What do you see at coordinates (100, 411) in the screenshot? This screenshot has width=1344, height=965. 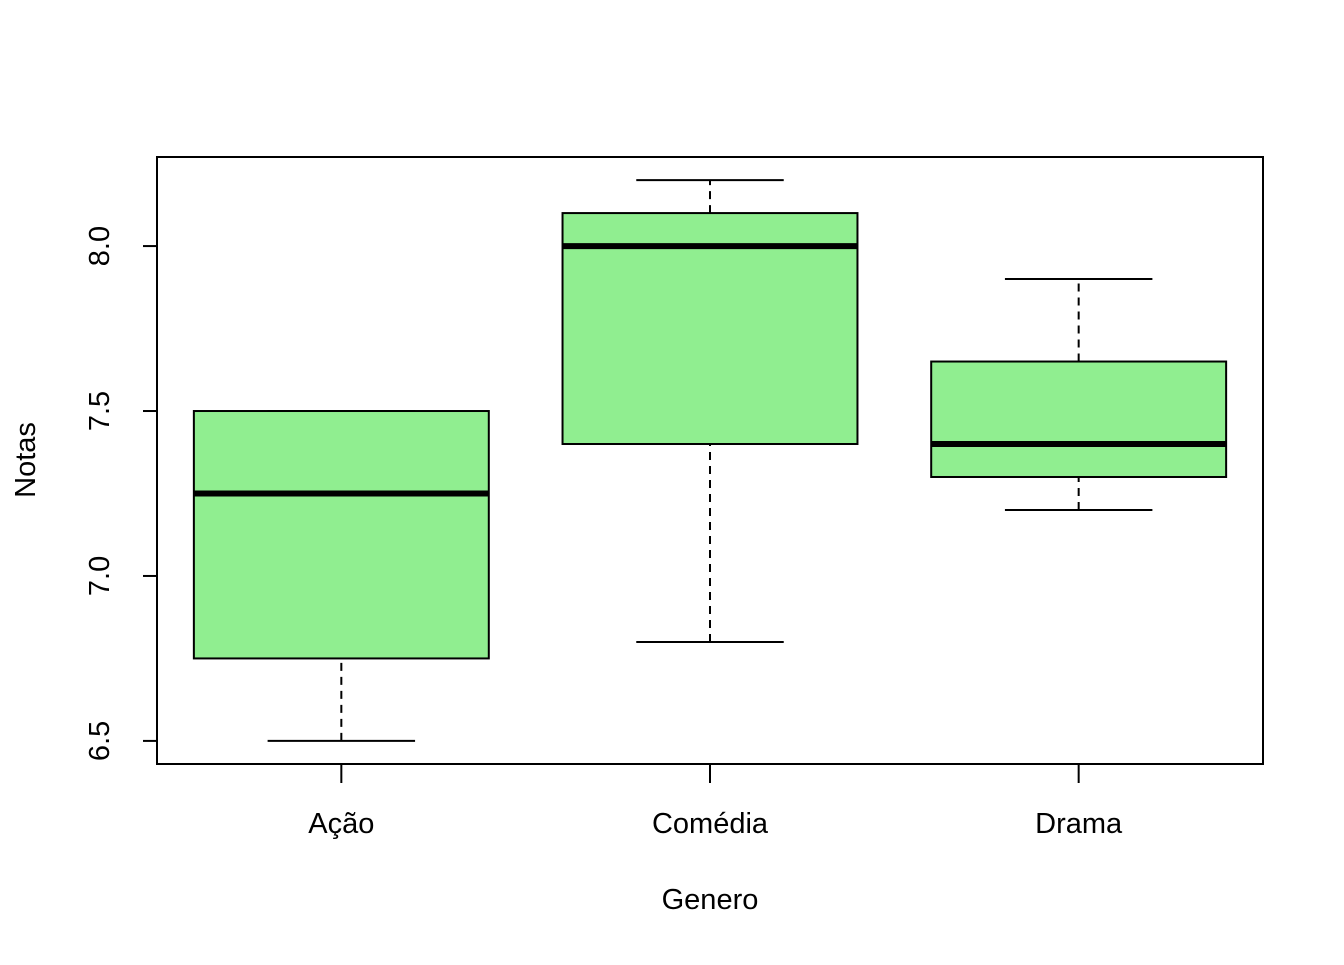 I see `y-tick-label: 7.5` at bounding box center [100, 411].